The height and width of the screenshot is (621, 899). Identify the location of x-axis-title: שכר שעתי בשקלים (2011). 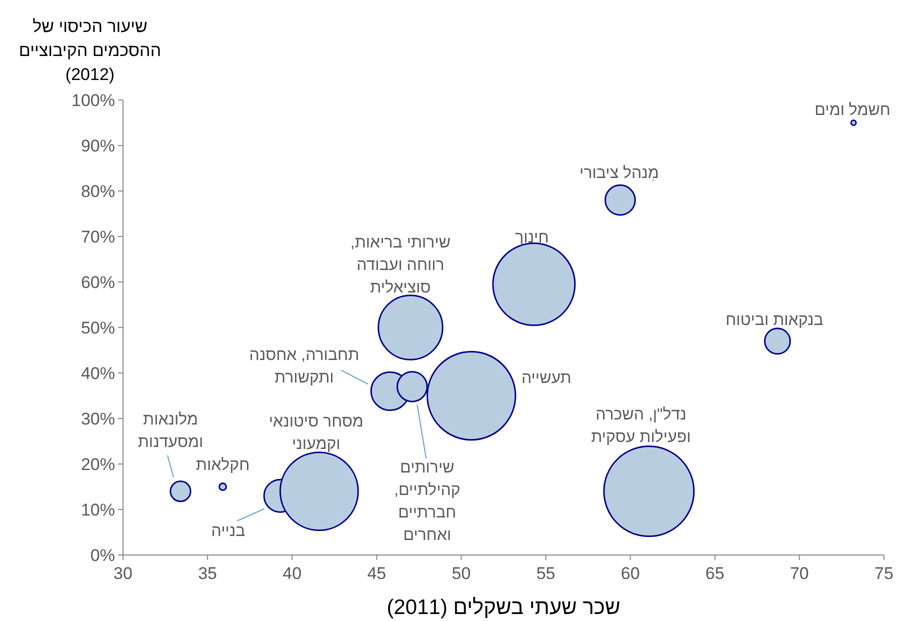
(503, 607).